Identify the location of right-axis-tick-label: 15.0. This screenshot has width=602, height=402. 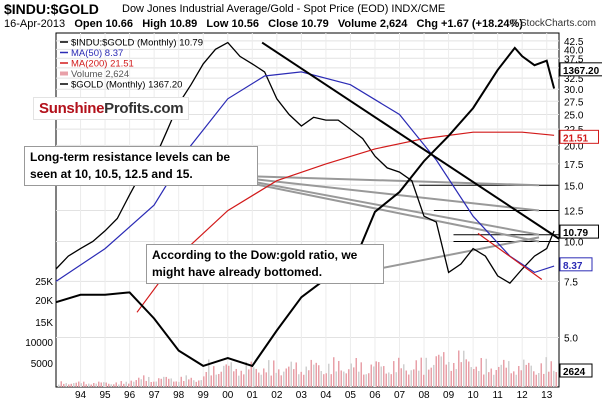
(574, 186).